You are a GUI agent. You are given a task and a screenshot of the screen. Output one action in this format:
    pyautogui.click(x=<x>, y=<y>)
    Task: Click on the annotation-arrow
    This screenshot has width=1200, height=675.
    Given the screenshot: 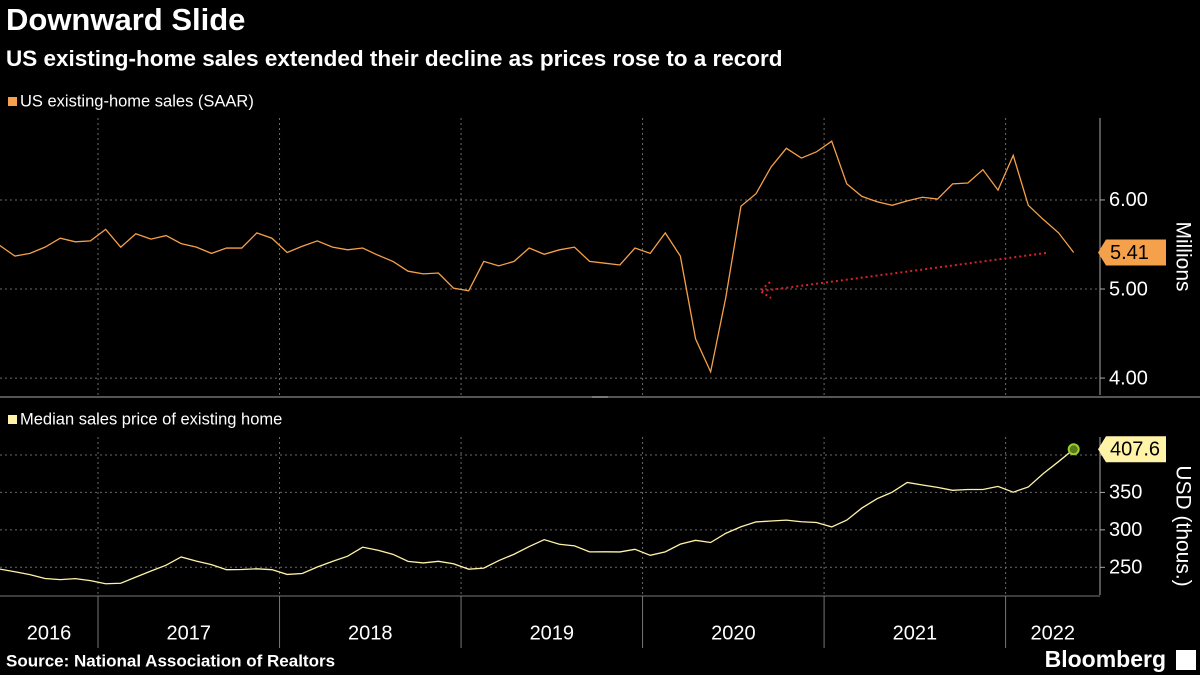 What is the action you would take?
    pyautogui.click(x=902, y=275)
    